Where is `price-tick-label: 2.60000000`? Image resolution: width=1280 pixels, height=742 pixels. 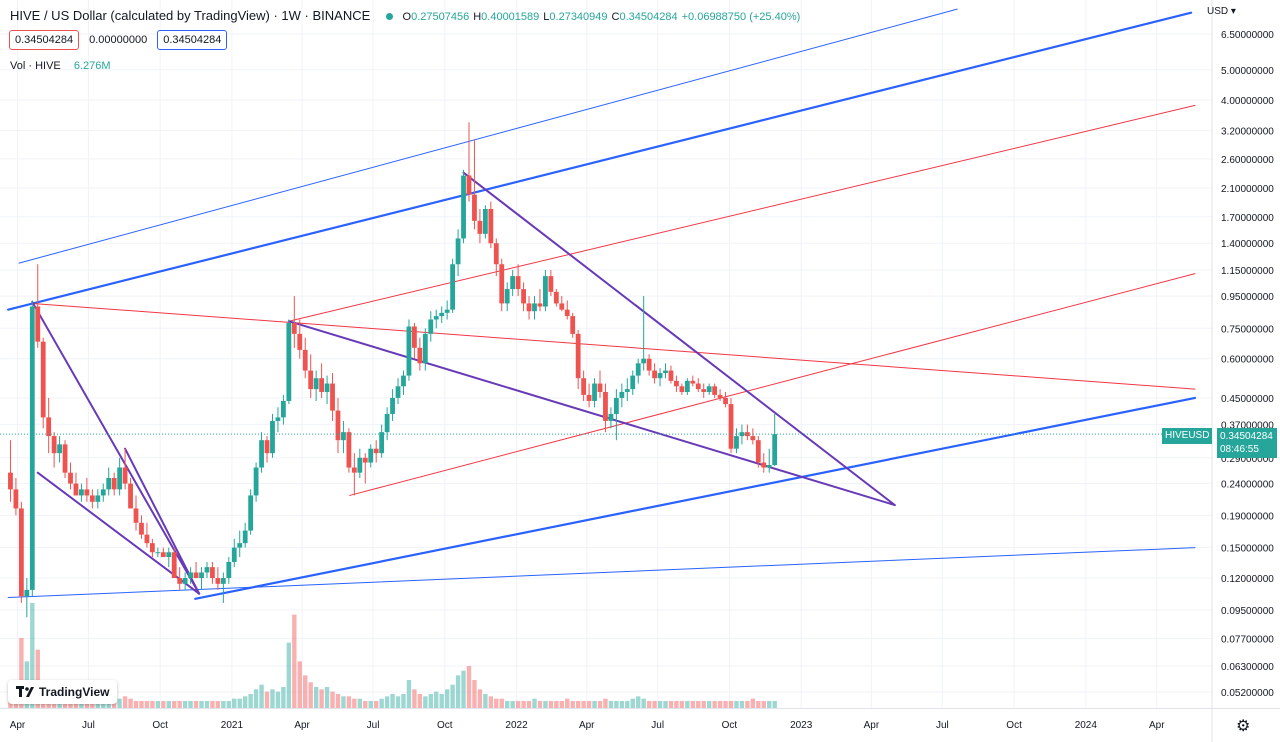 price-tick-label: 2.60000000 is located at coordinates (1247, 160).